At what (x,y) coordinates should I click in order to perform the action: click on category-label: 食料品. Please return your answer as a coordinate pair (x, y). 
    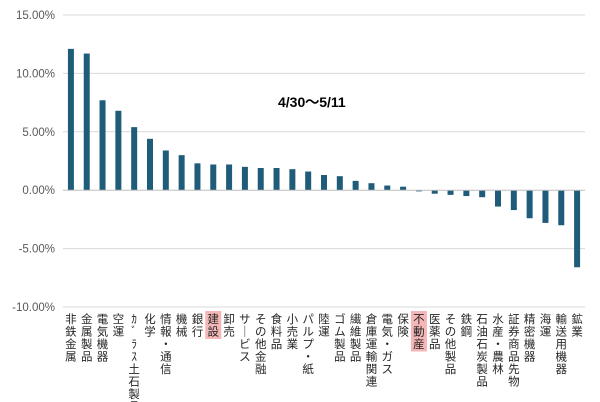
    Looking at the image, I should click on (277, 331).